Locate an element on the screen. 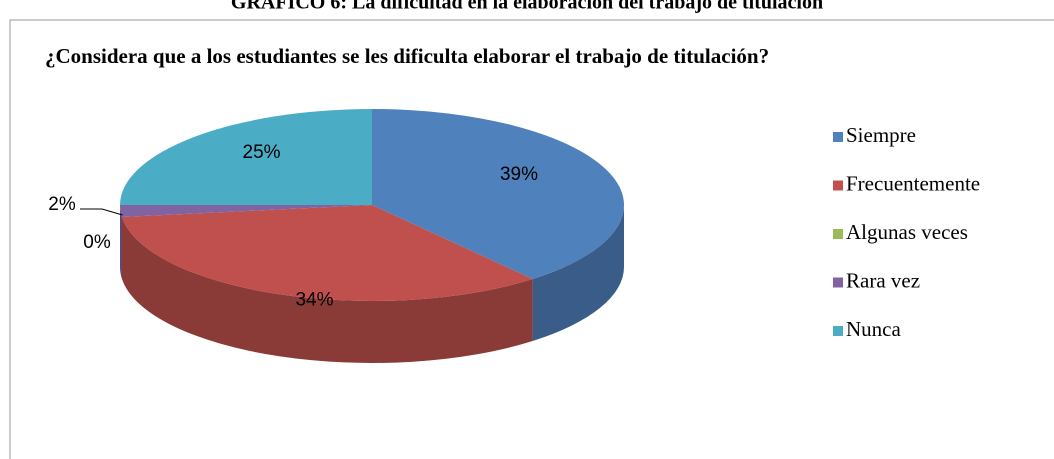  legend-label: Rara vez is located at coordinates (883, 280).